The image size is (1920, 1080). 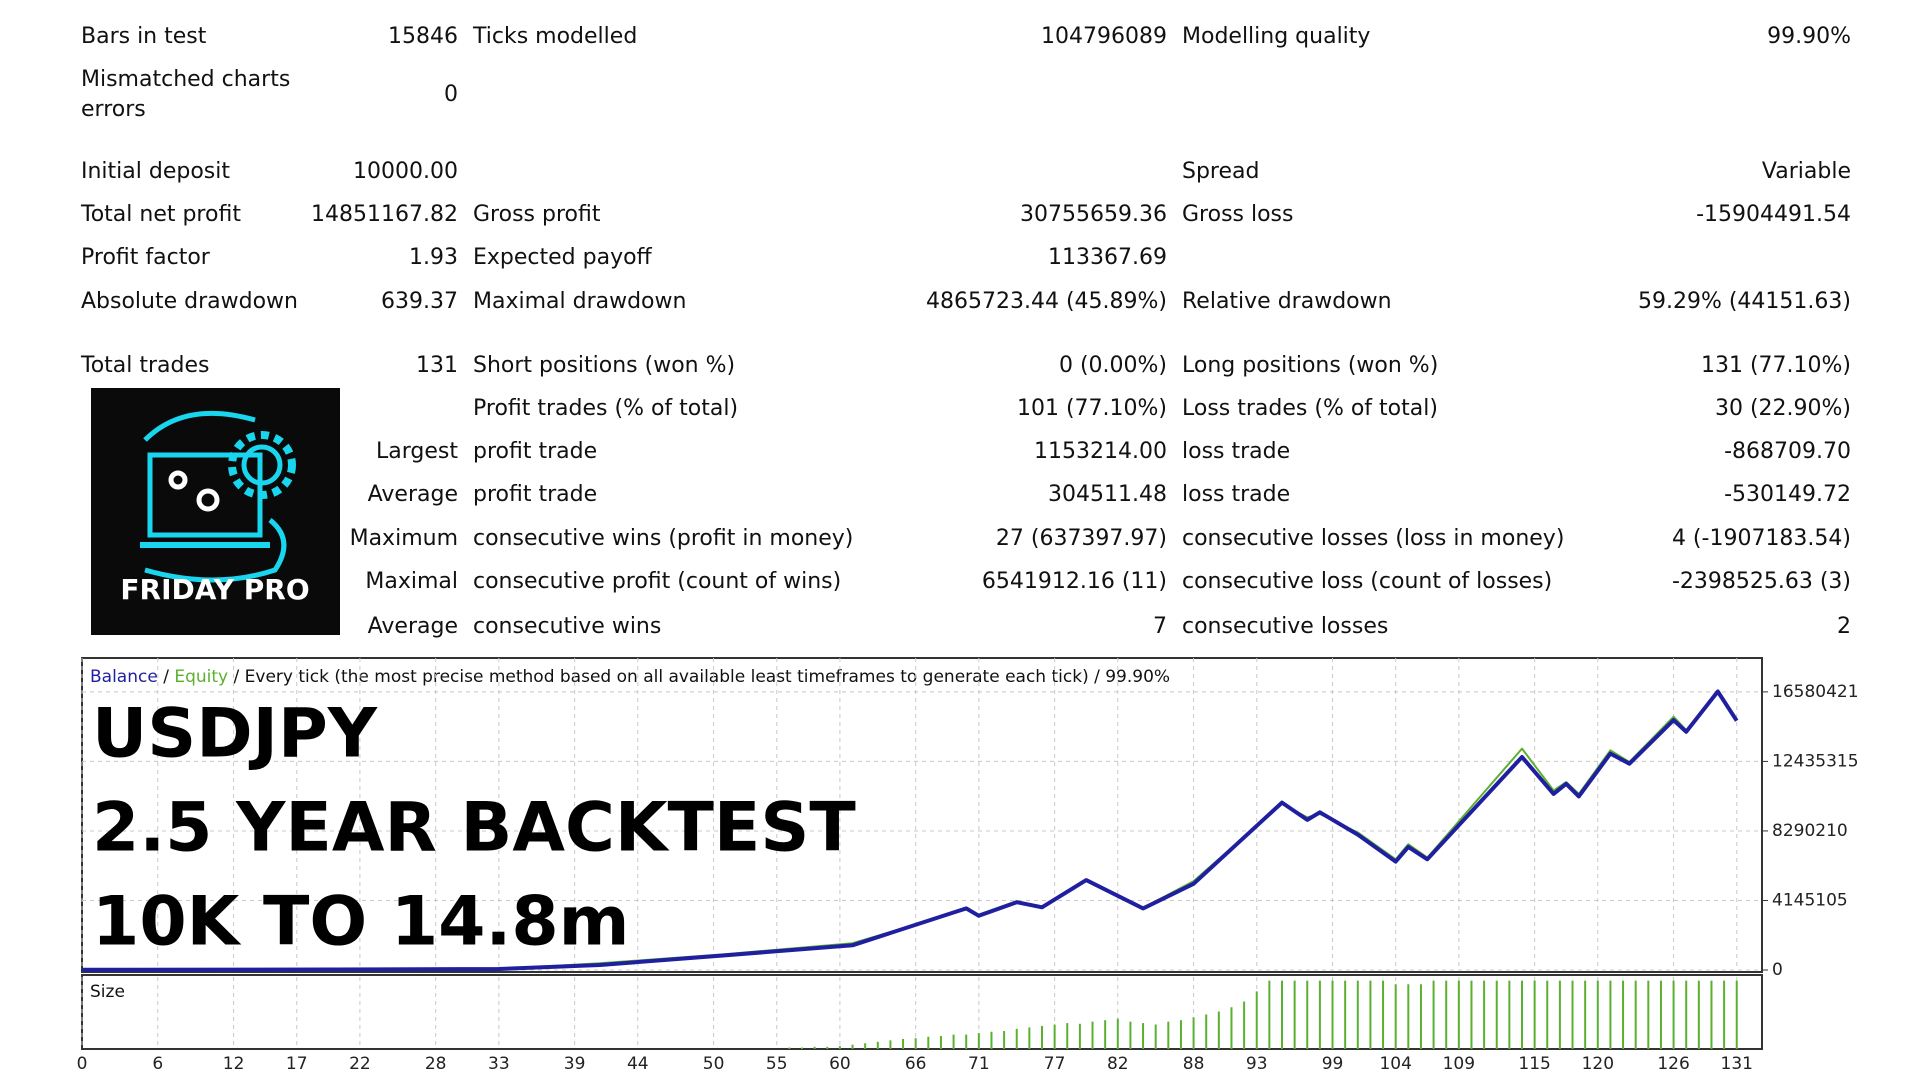 I want to click on stat-value: 0, so click(x=451, y=94).